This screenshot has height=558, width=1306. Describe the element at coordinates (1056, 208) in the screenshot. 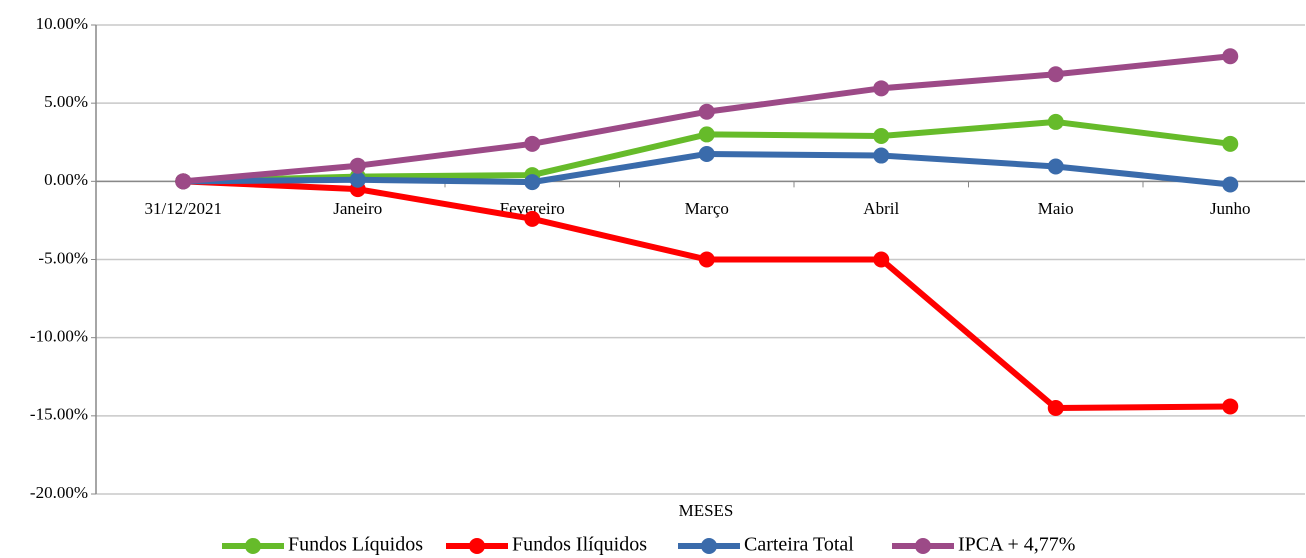

I see `x-tick-label: Maio` at that location.